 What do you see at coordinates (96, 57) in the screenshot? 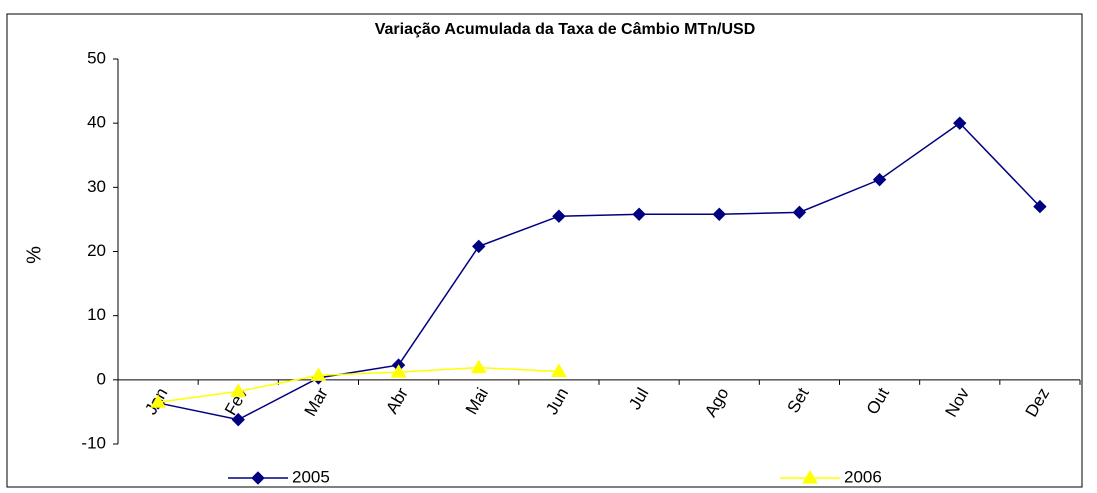
I see `y-tick-label: 50` at bounding box center [96, 57].